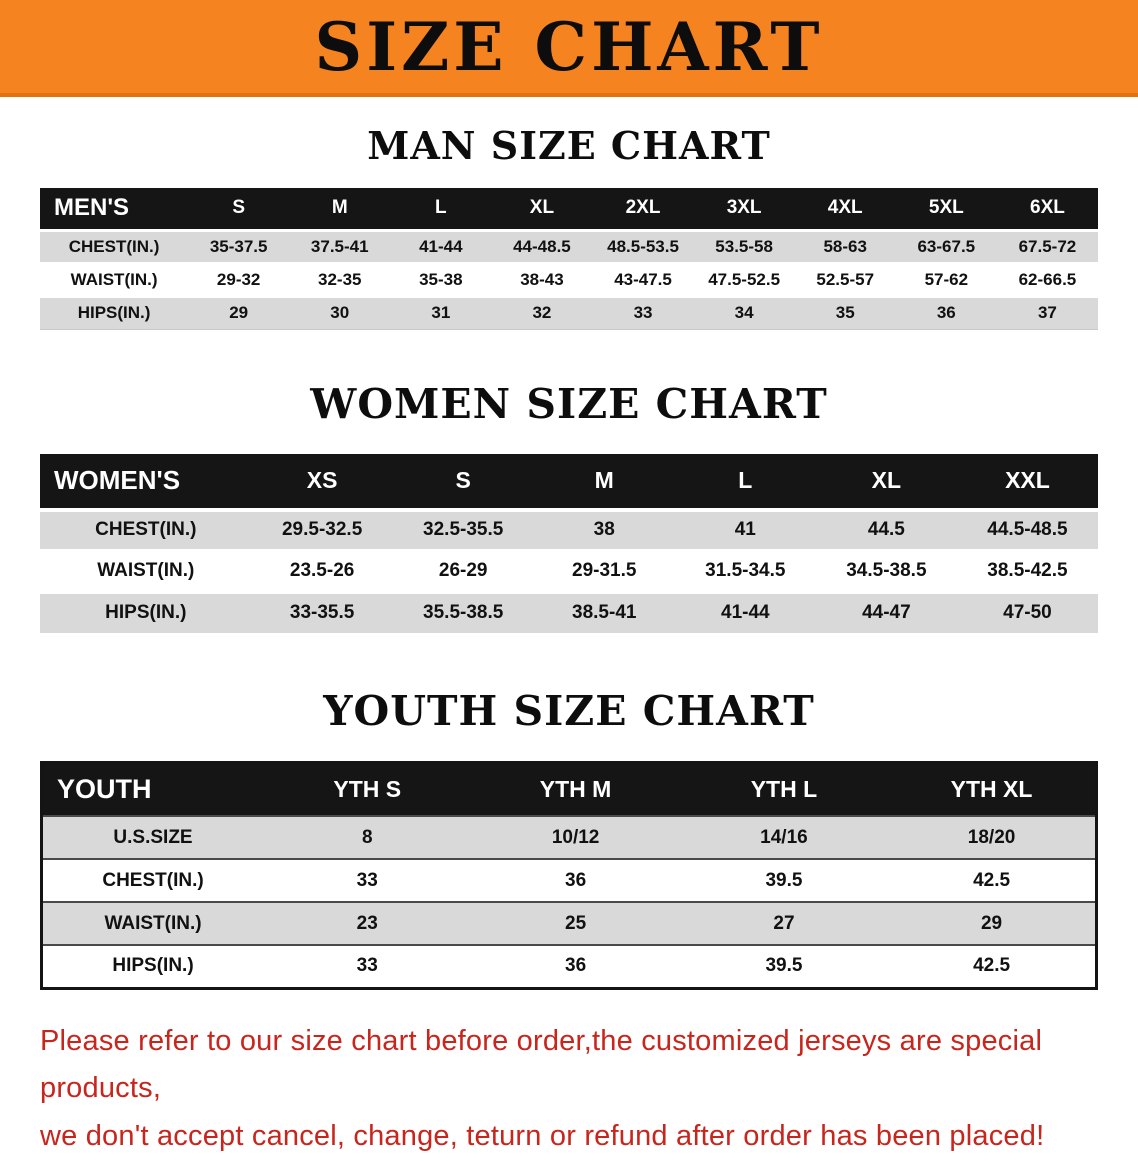 This screenshot has width=1138, height=1161. What do you see at coordinates (744, 312) in the screenshot?
I see `measurement-cell: 34` at bounding box center [744, 312].